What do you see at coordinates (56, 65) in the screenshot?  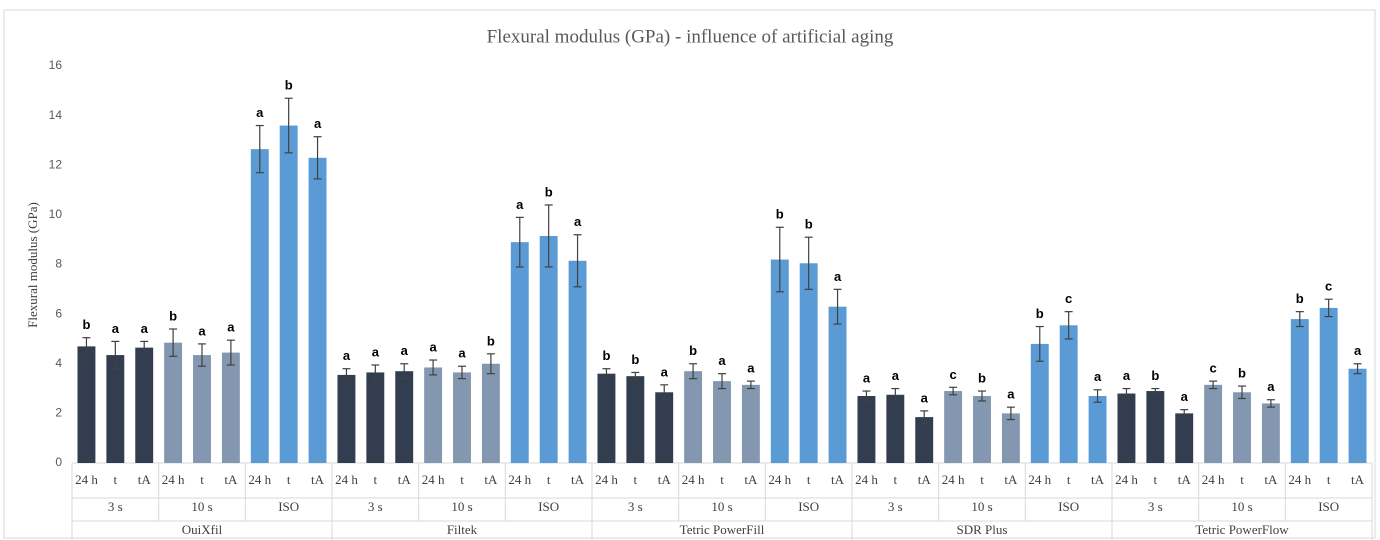 I see `y-tick-label: 16` at bounding box center [56, 65].